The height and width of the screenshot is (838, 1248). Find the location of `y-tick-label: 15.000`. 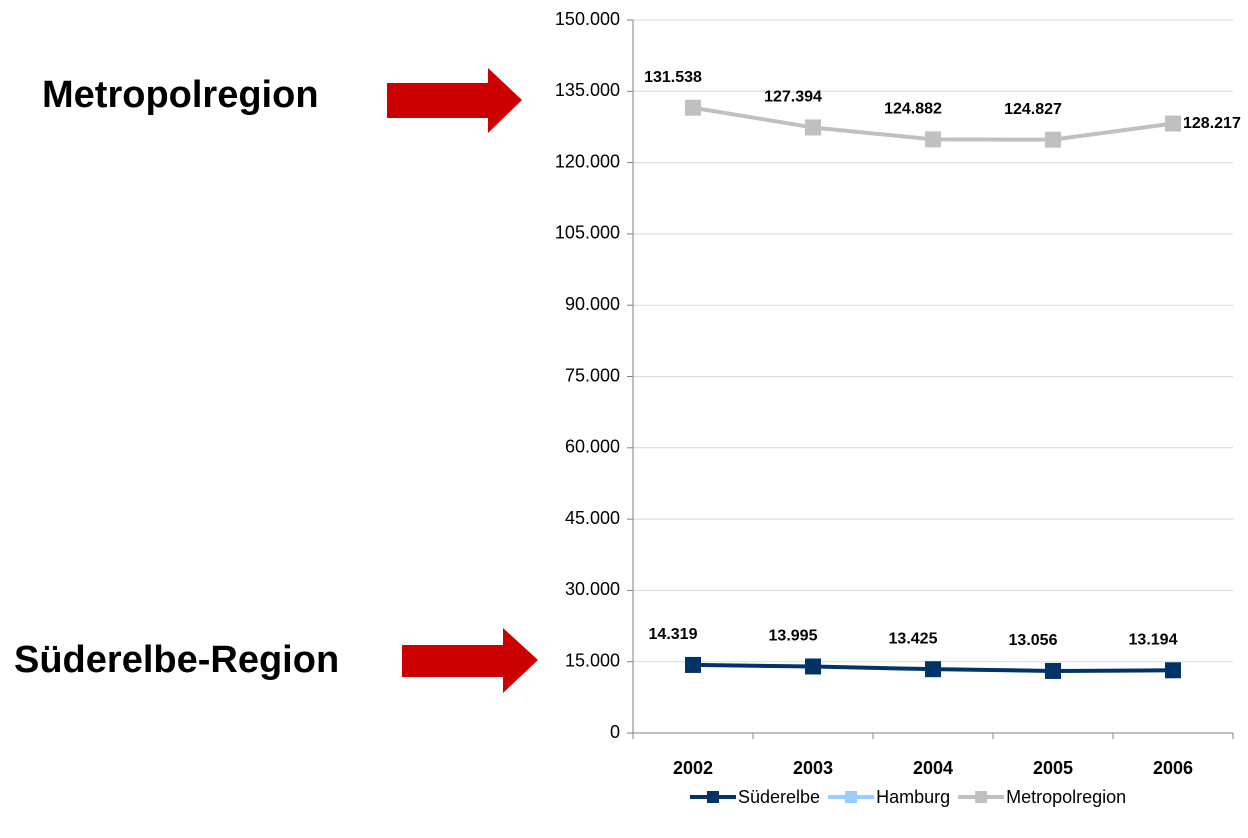

y-tick-label: 15.000 is located at coordinates (592, 660).